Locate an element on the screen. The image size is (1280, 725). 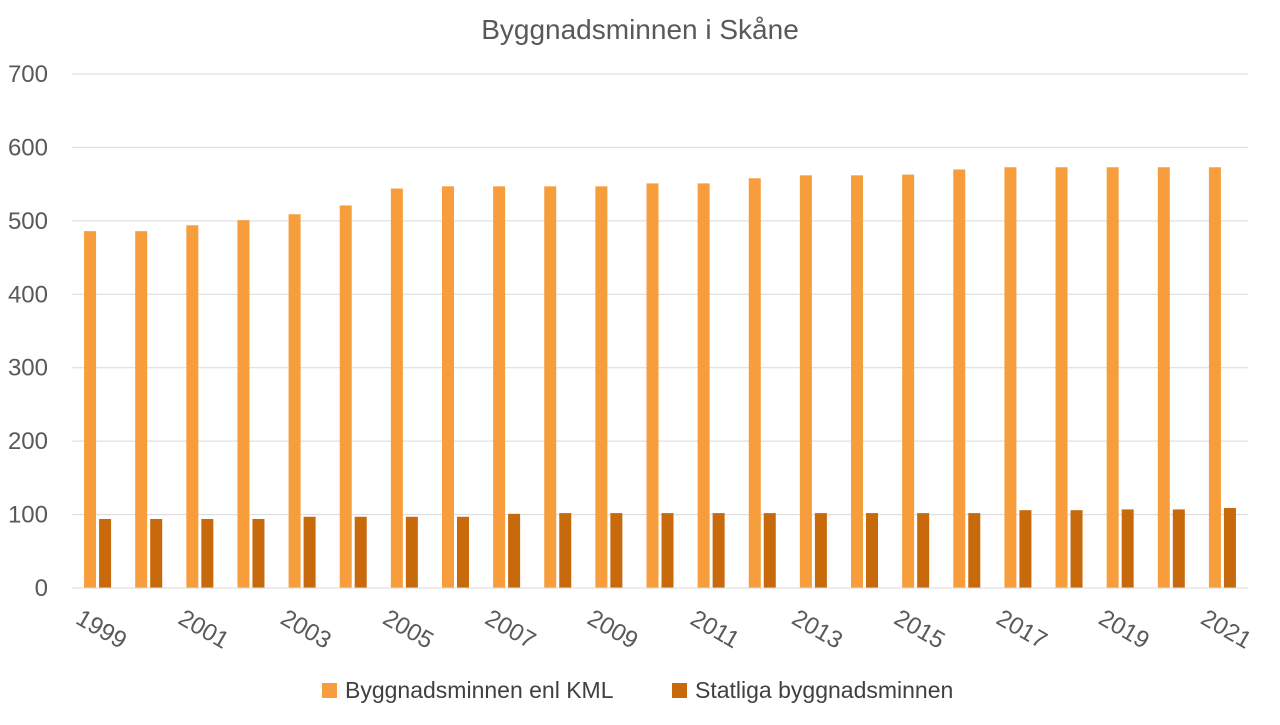
bar-series2-2000 is located at coordinates (156, 553).